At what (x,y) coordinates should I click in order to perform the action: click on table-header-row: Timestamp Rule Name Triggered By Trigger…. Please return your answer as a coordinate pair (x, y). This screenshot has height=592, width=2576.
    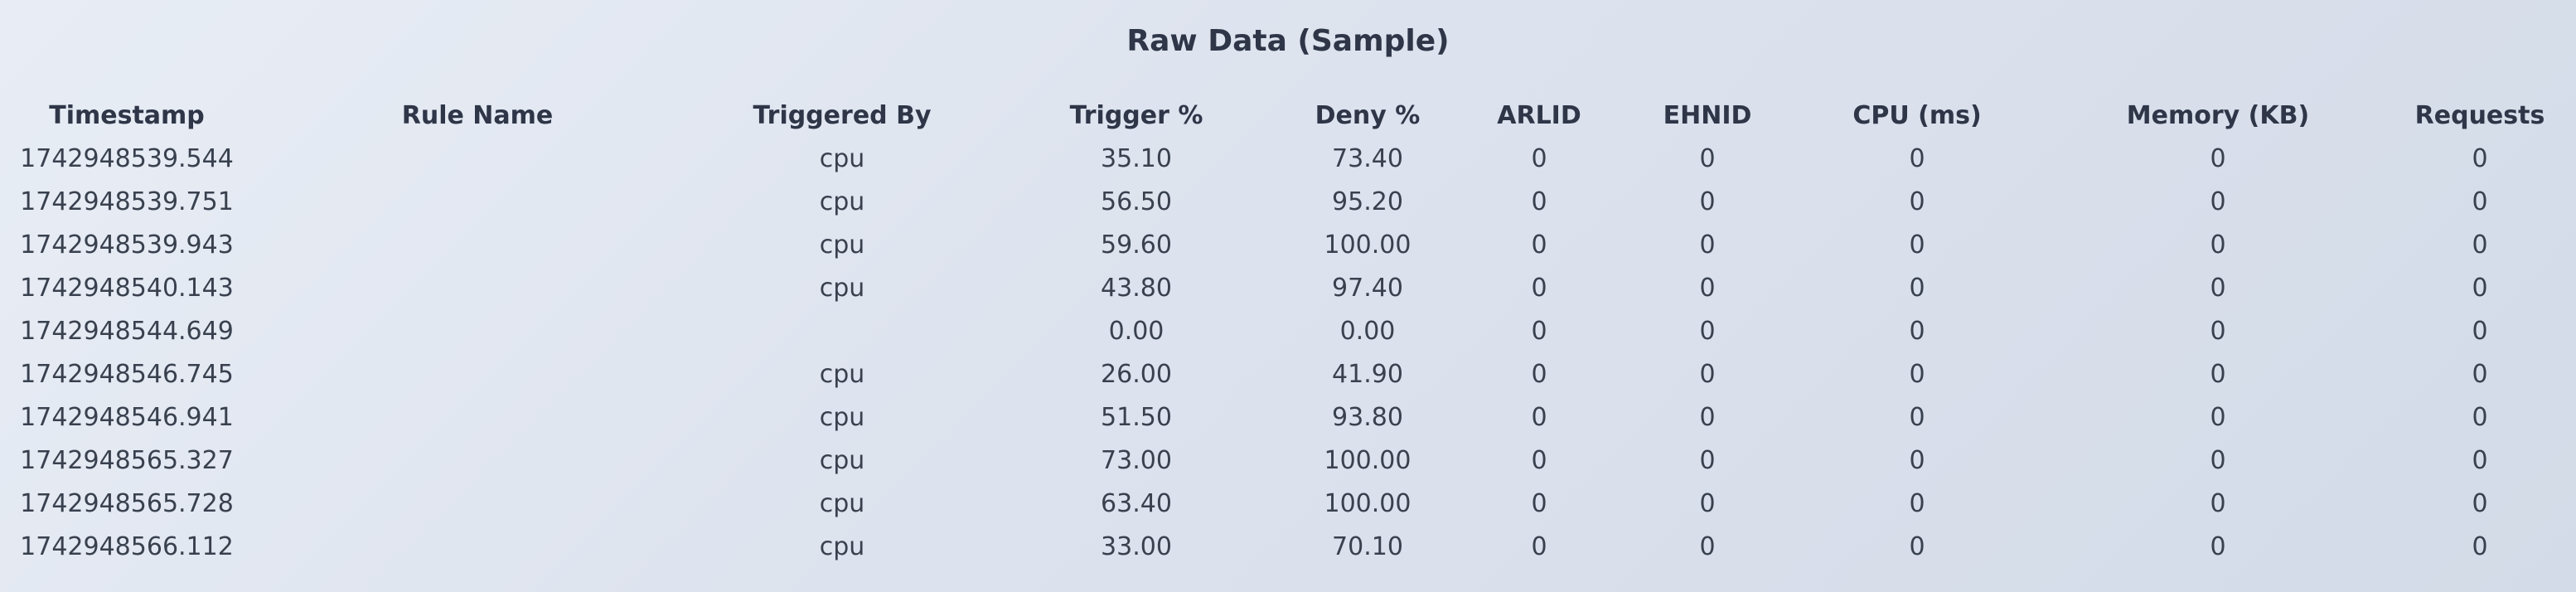
    Looking at the image, I should click on (1288, 117).